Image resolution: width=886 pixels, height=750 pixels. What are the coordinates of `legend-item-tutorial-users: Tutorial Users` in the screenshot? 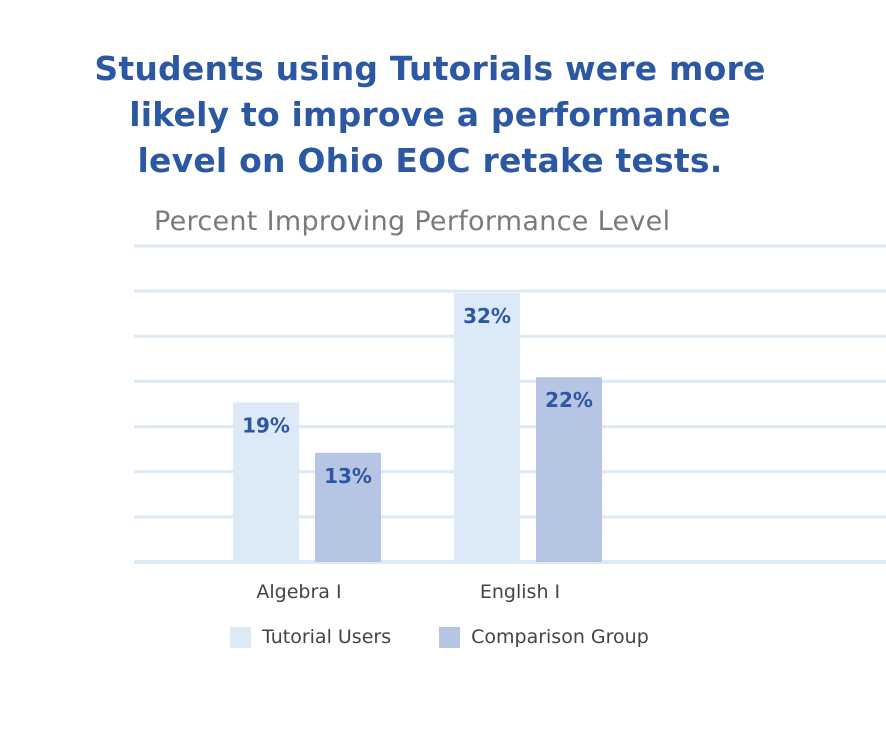 It's located at (310, 637).